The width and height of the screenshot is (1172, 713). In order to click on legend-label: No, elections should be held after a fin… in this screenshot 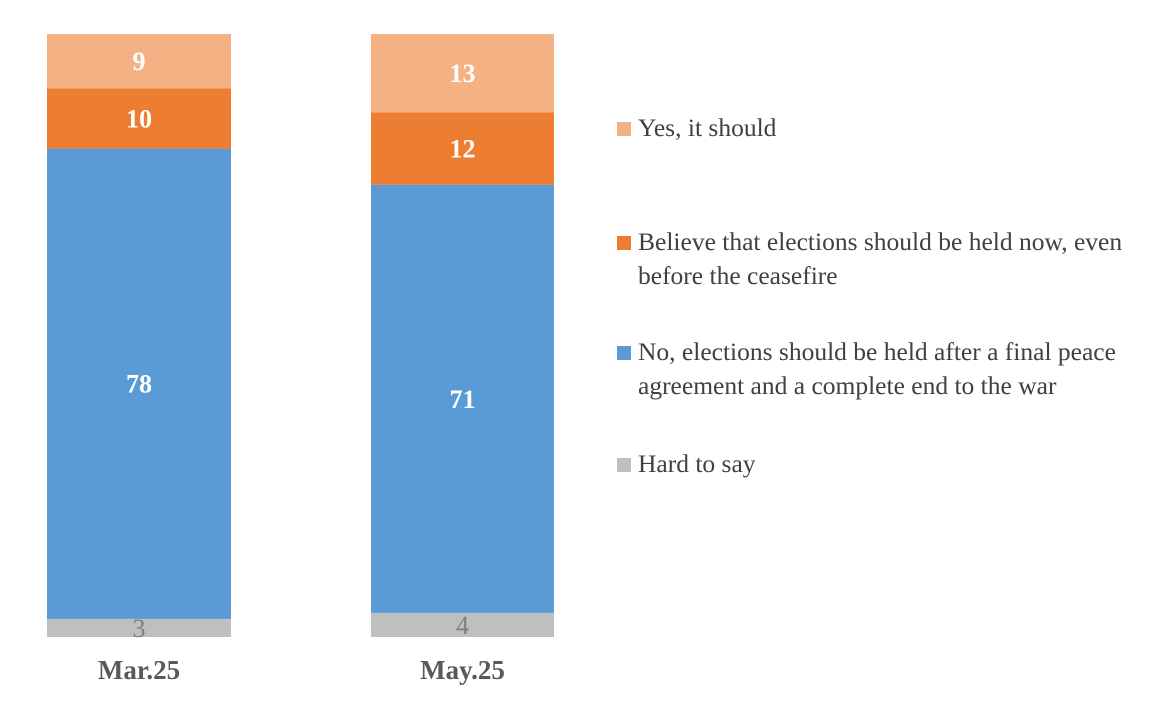, I will do `click(877, 368)`.